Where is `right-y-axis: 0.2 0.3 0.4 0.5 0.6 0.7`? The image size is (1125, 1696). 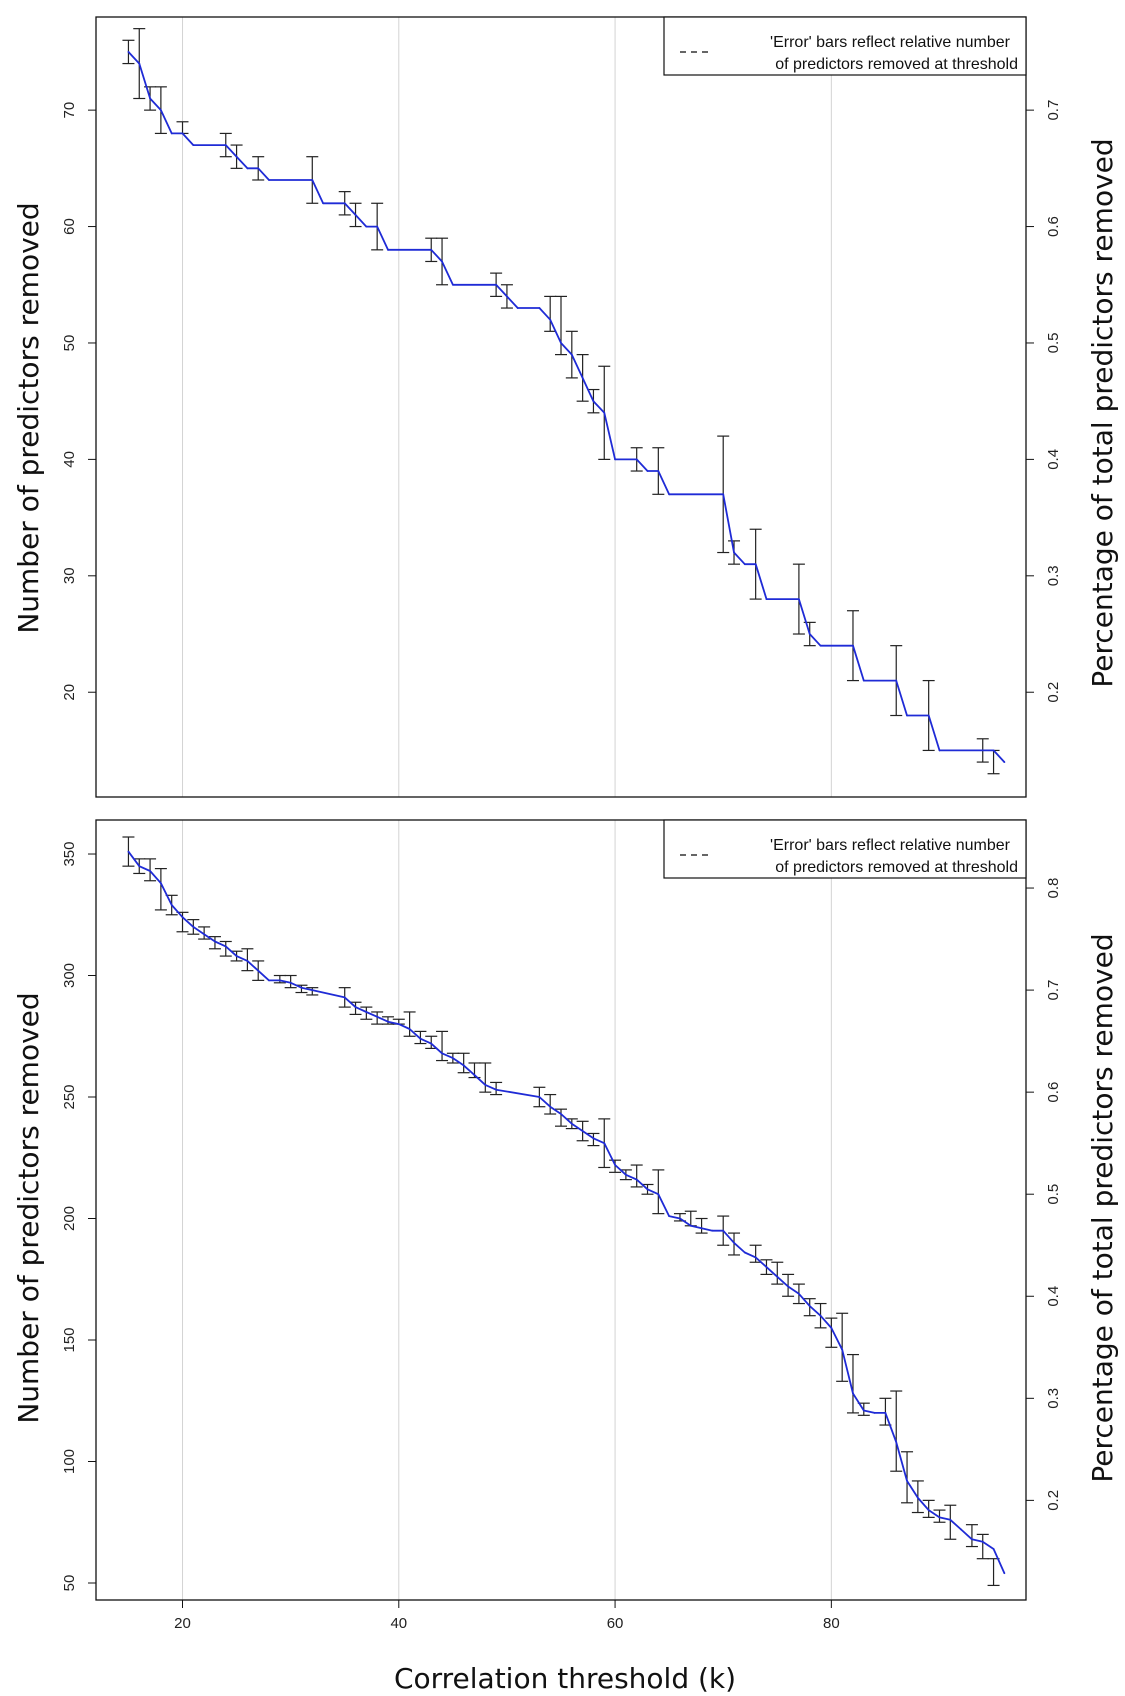
right-y-axis: 0.2 0.3 0.4 0.5 0.6 0.7 is located at coordinates (1044, 401).